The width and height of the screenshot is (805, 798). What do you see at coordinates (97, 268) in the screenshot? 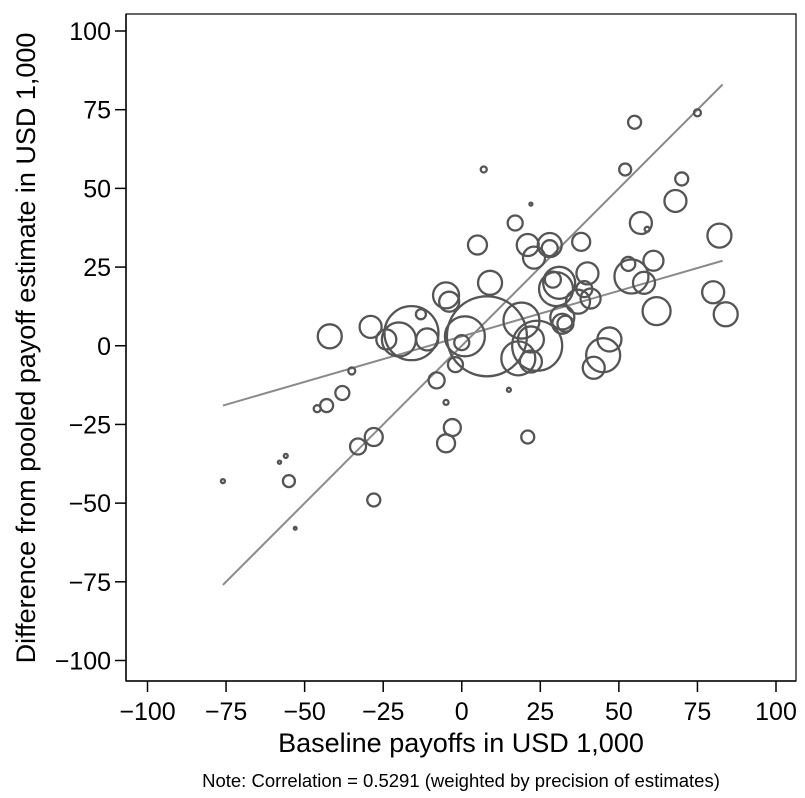
I see `y-tick-label: 25` at bounding box center [97, 268].